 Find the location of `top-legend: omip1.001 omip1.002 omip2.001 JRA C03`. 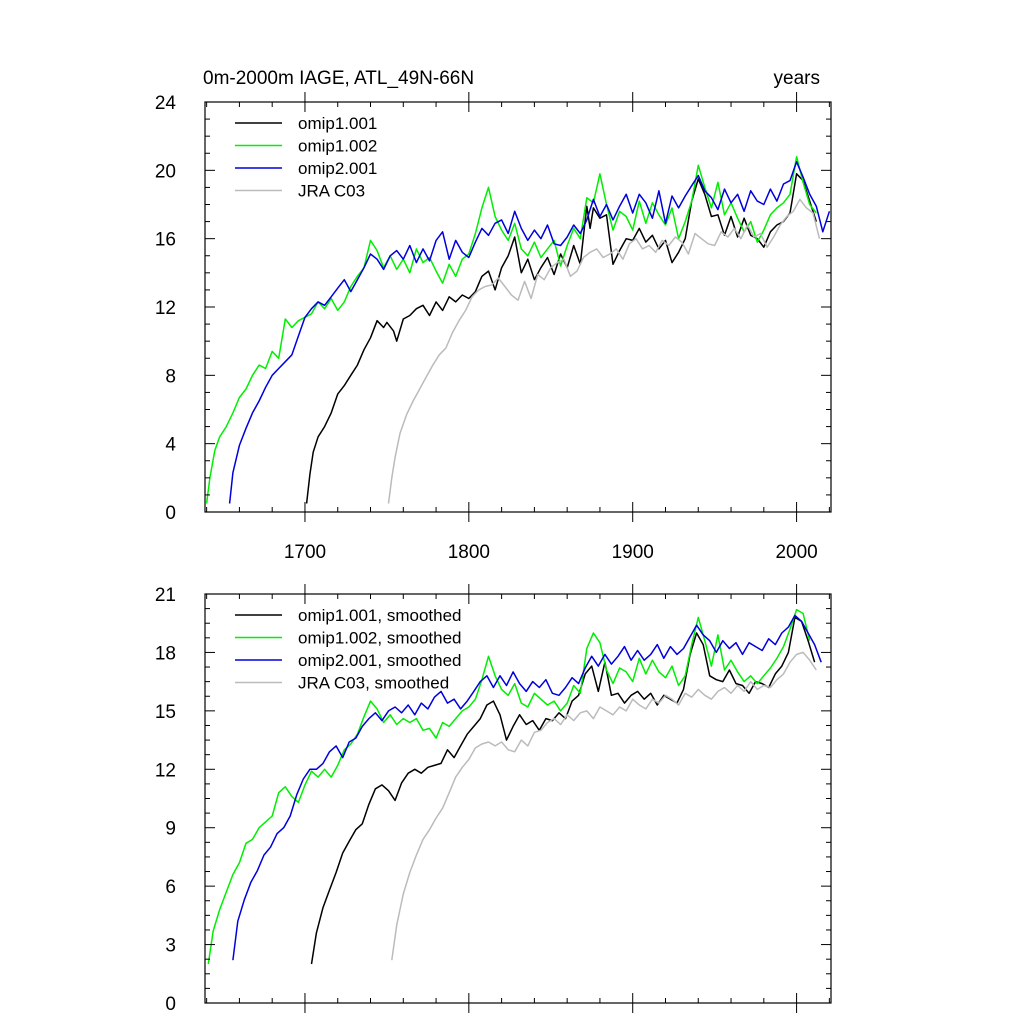

top-legend: omip1.001 omip1.002 omip2.001 JRA C03 is located at coordinates (306, 157).